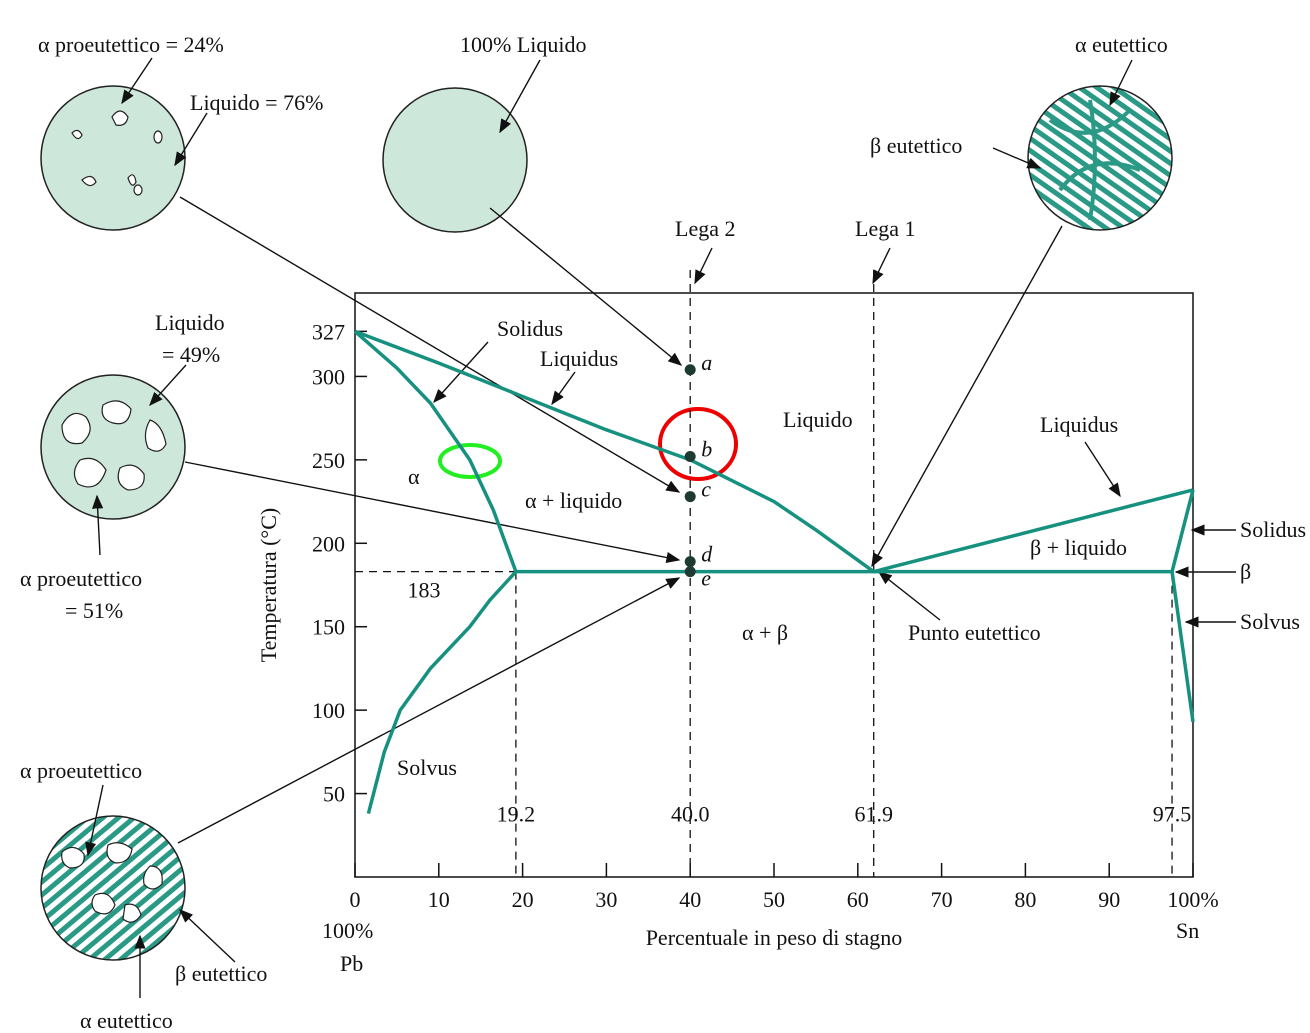 The image size is (1310, 1033). Describe the element at coordinates (523, 44) in the screenshot. I see `annotation: 100% Liquido` at that location.